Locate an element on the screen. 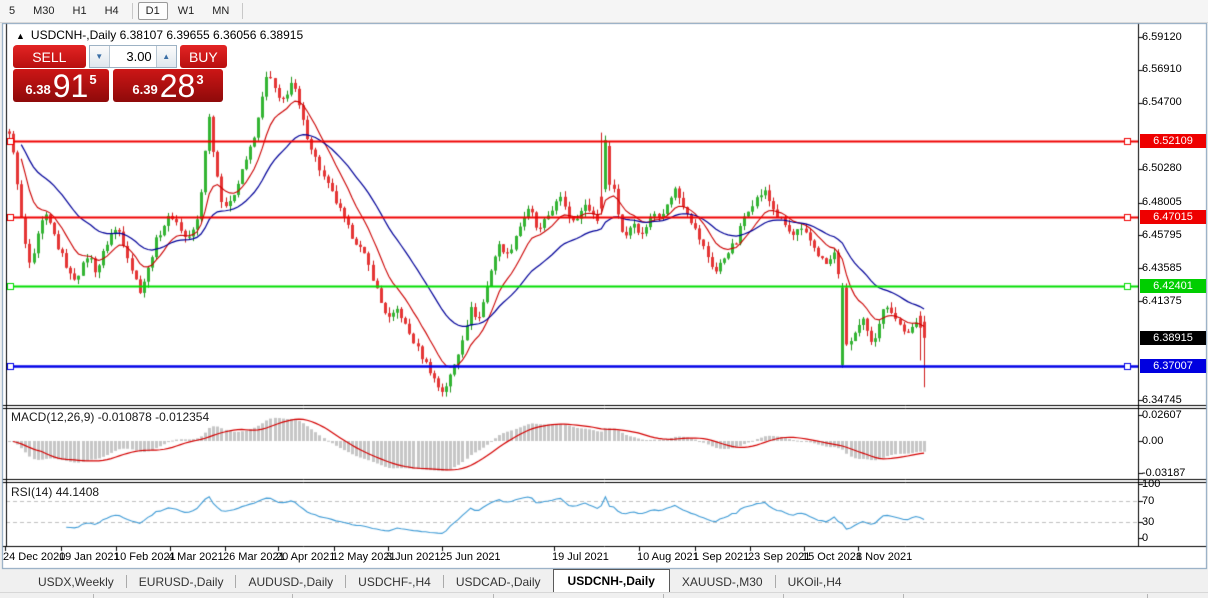 Image resolution: width=1208 pixels, height=598 pixels. one-click-trade-panel: SELL ▼ 3.00 ▲ BUY 6.38 91 5 6.39 28 3 is located at coordinates (120, 73).